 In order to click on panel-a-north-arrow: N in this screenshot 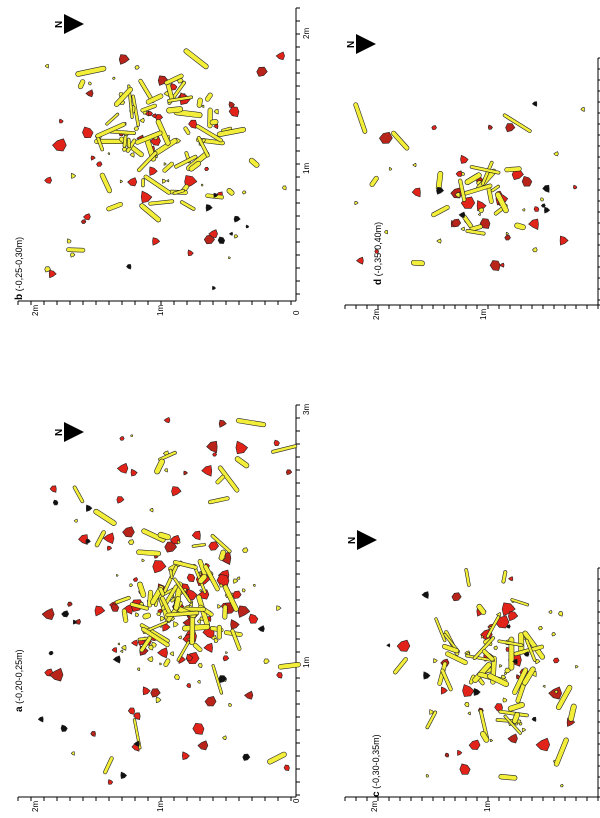, I will do `click(69, 432)`.